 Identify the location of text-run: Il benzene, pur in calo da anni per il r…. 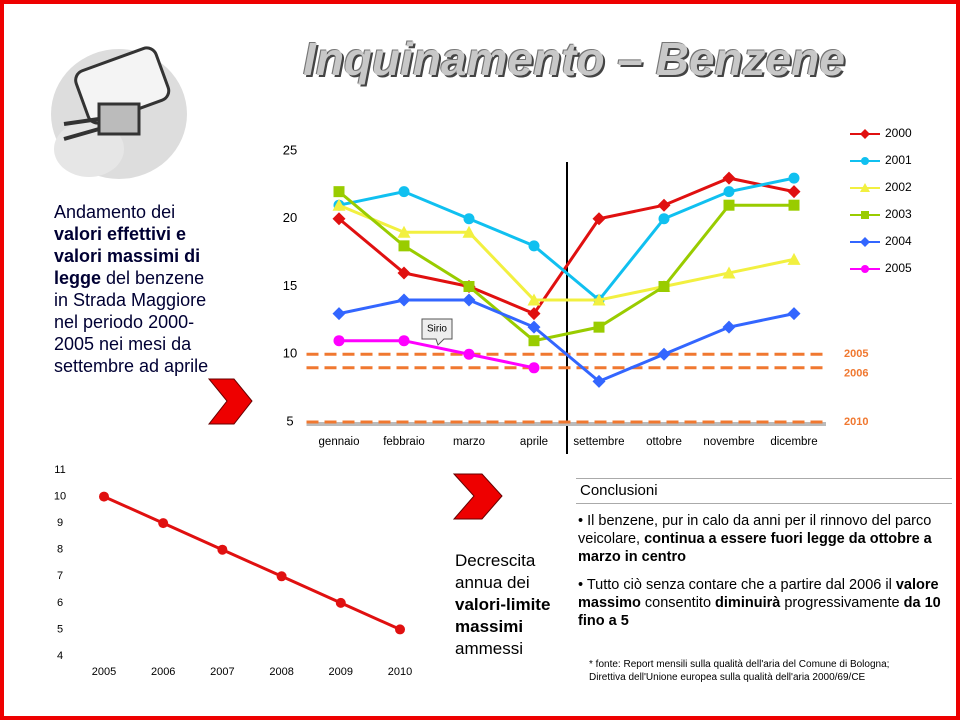
(755, 530).